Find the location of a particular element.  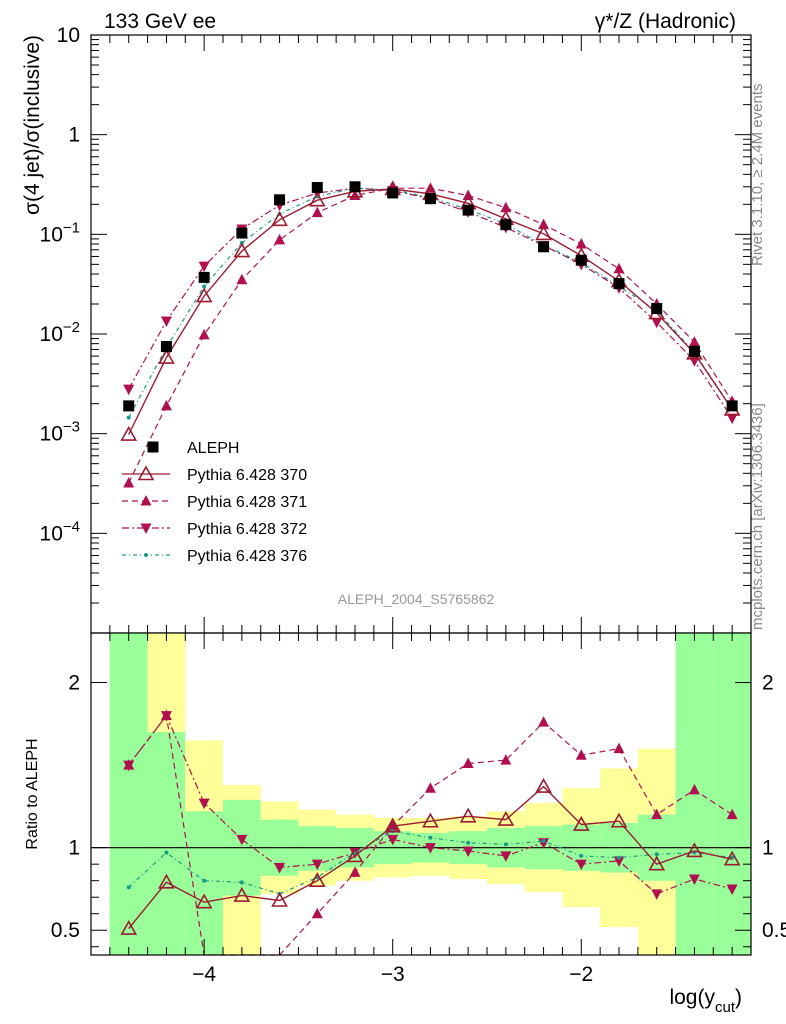

legend-item-p371: Pythia 6.428 371 is located at coordinates (214, 502).